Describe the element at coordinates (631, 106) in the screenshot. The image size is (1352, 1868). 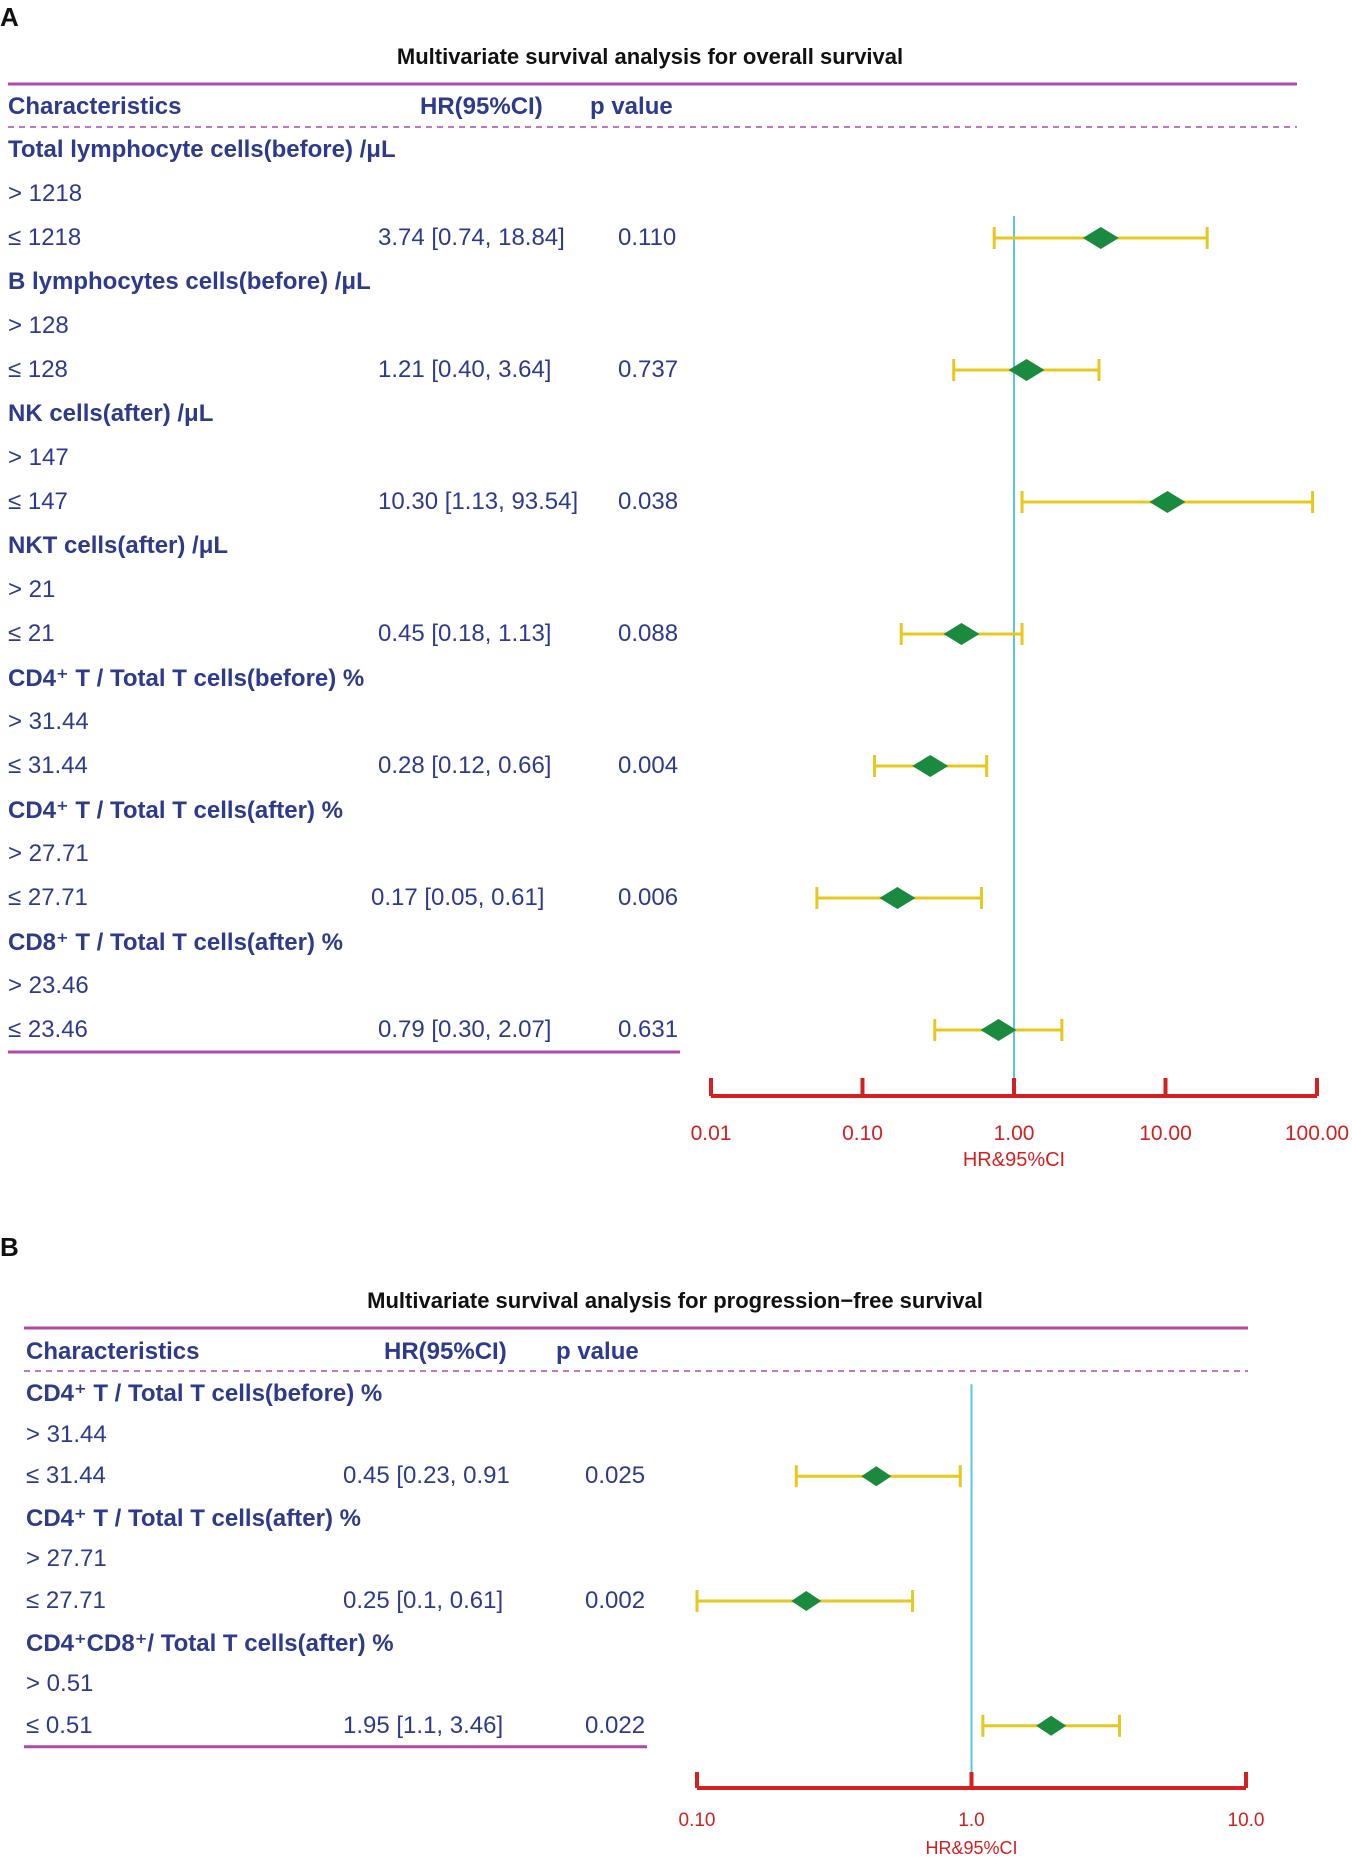
I see `header-pvalue-a: p value` at that location.